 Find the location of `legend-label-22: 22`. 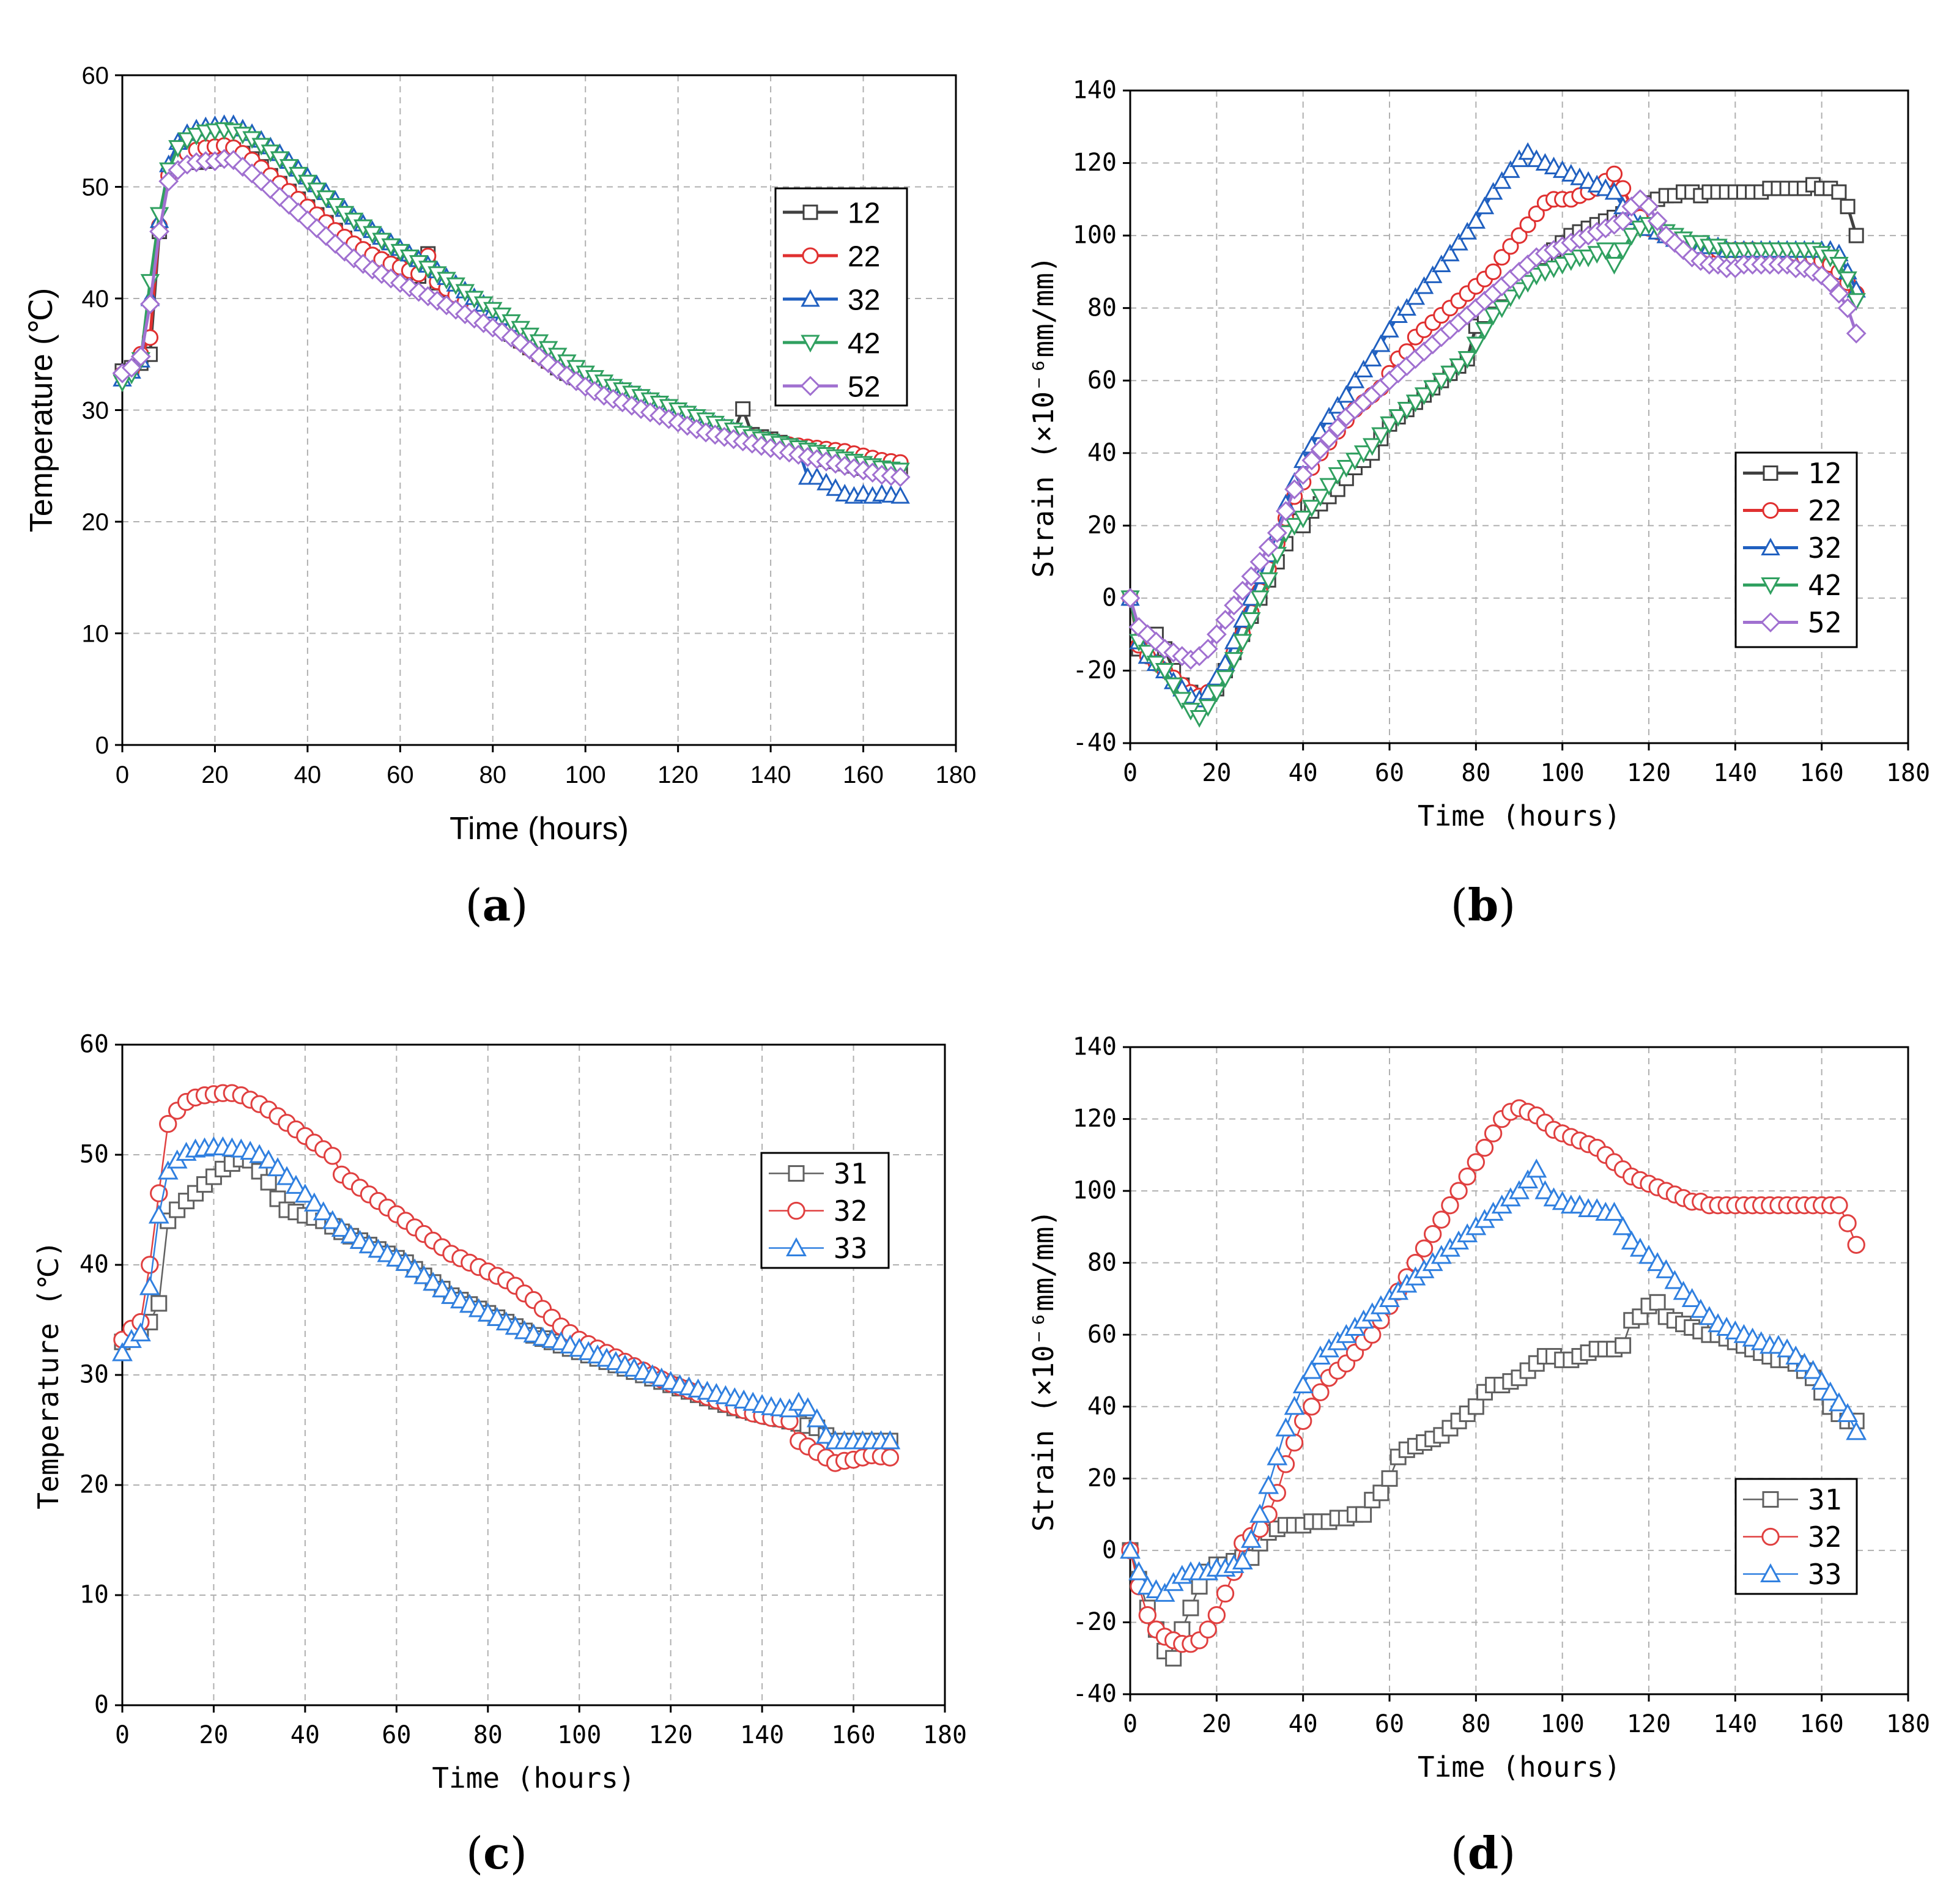

legend-label-22: 22 is located at coordinates (864, 256).